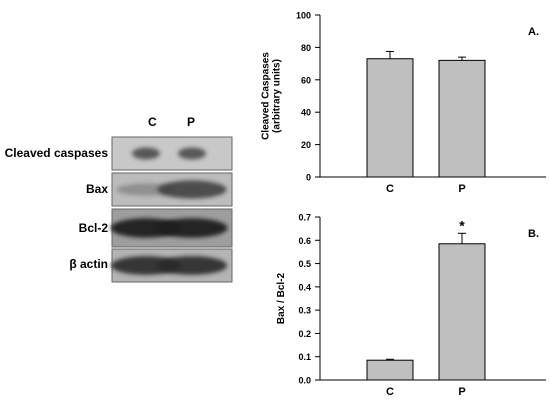 This screenshot has height=407, width=550. Describe the element at coordinates (266, 96) in the screenshot. I see `y-axis-label: Cleaved Caspases` at that location.